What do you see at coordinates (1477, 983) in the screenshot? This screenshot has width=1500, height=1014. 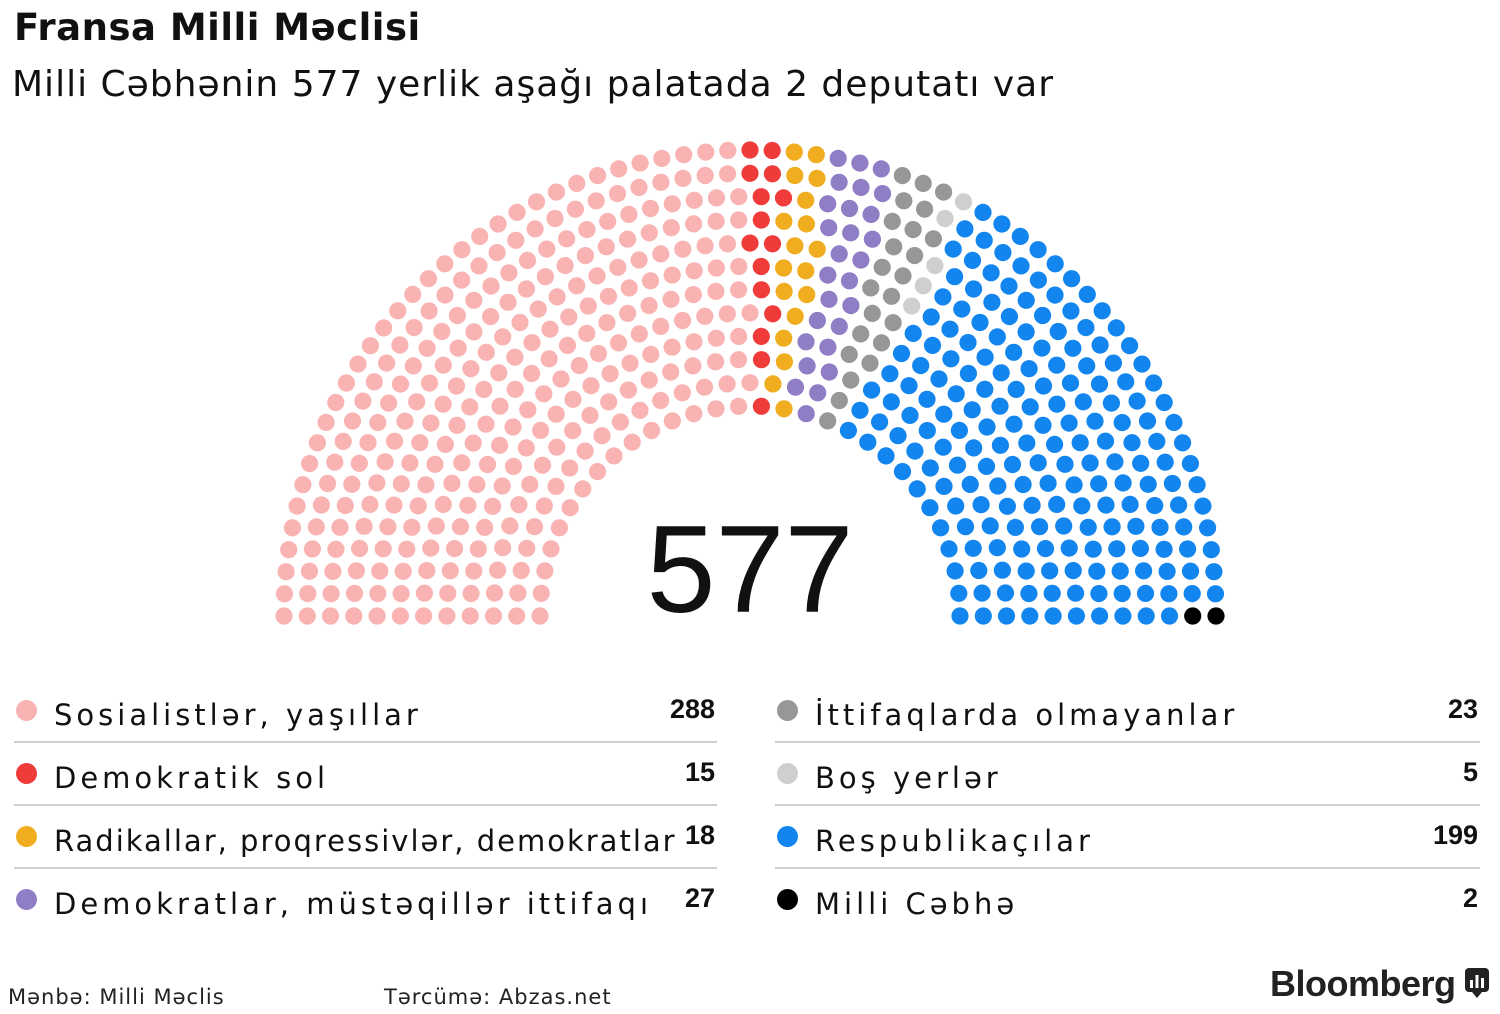 I see `bloomberg-terminal-icon` at bounding box center [1477, 983].